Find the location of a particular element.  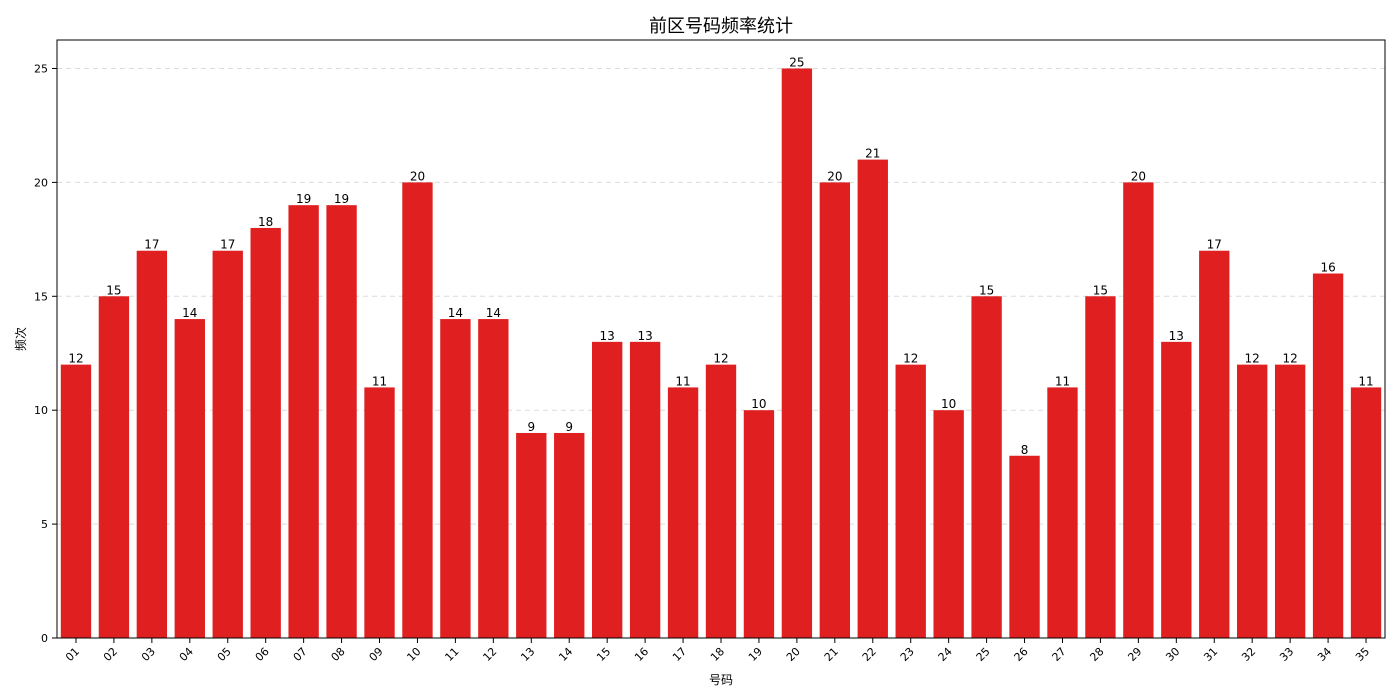

data-label-31: 17 is located at coordinates (1214, 245).